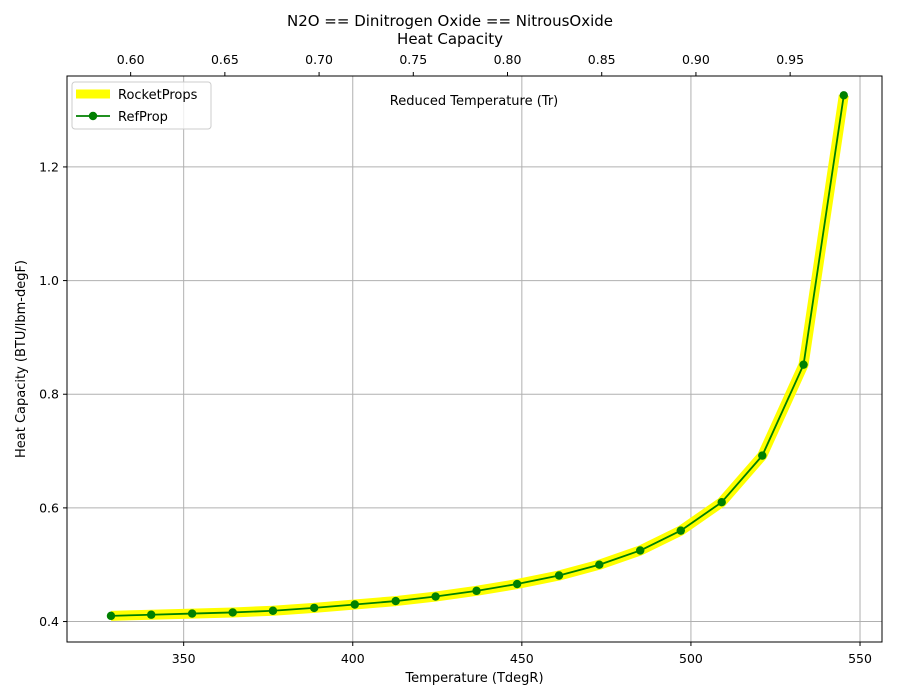  What do you see at coordinates (473, 678) in the screenshot?
I see `x-axis-label: Temperature (TdegR)` at bounding box center [473, 678].